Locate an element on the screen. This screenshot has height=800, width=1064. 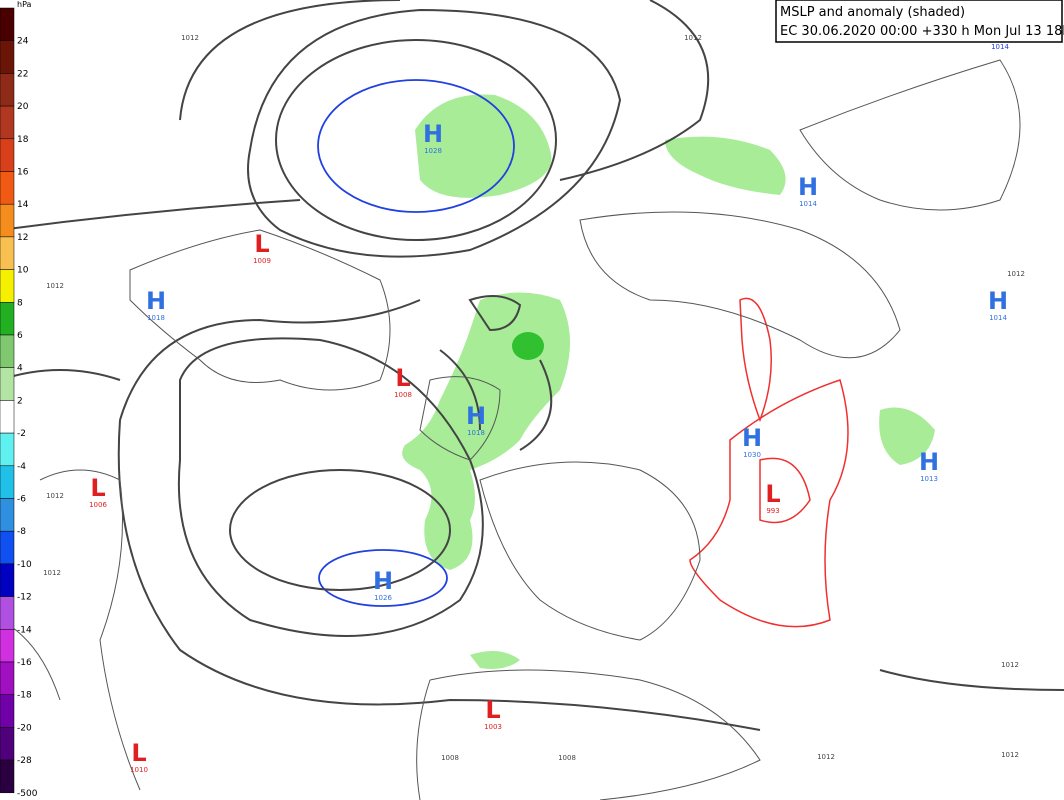
center-pressure: 1010 is located at coordinates (139, 770).